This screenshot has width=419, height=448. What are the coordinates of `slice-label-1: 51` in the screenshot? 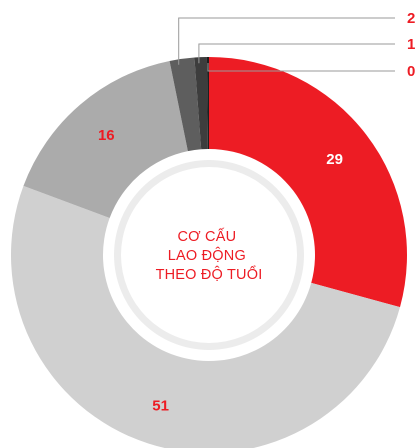 It's located at (160, 405).